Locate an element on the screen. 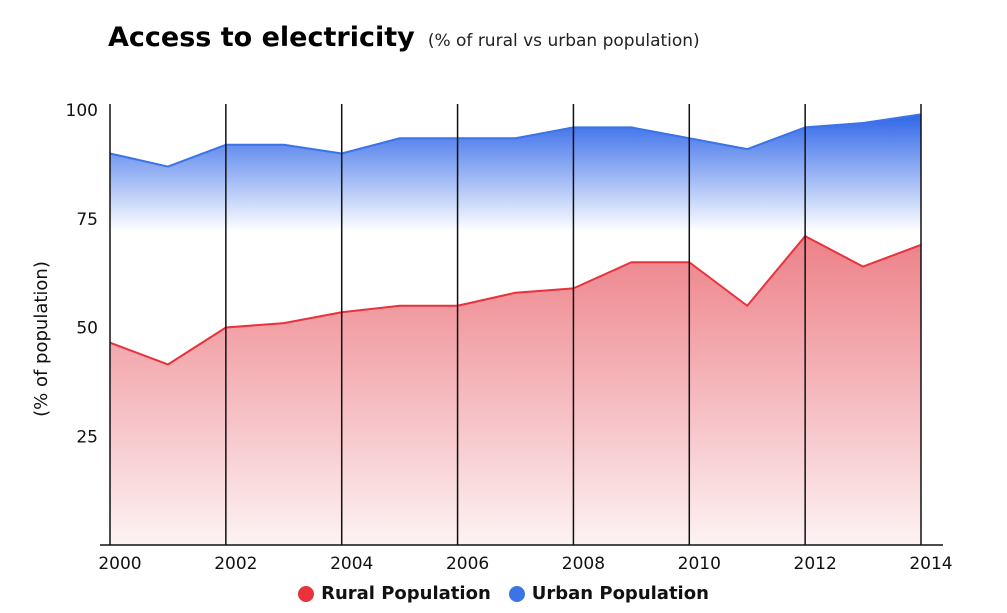 The height and width of the screenshot is (613, 1007). x-tick-label-2000: 2000 is located at coordinates (119, 564).